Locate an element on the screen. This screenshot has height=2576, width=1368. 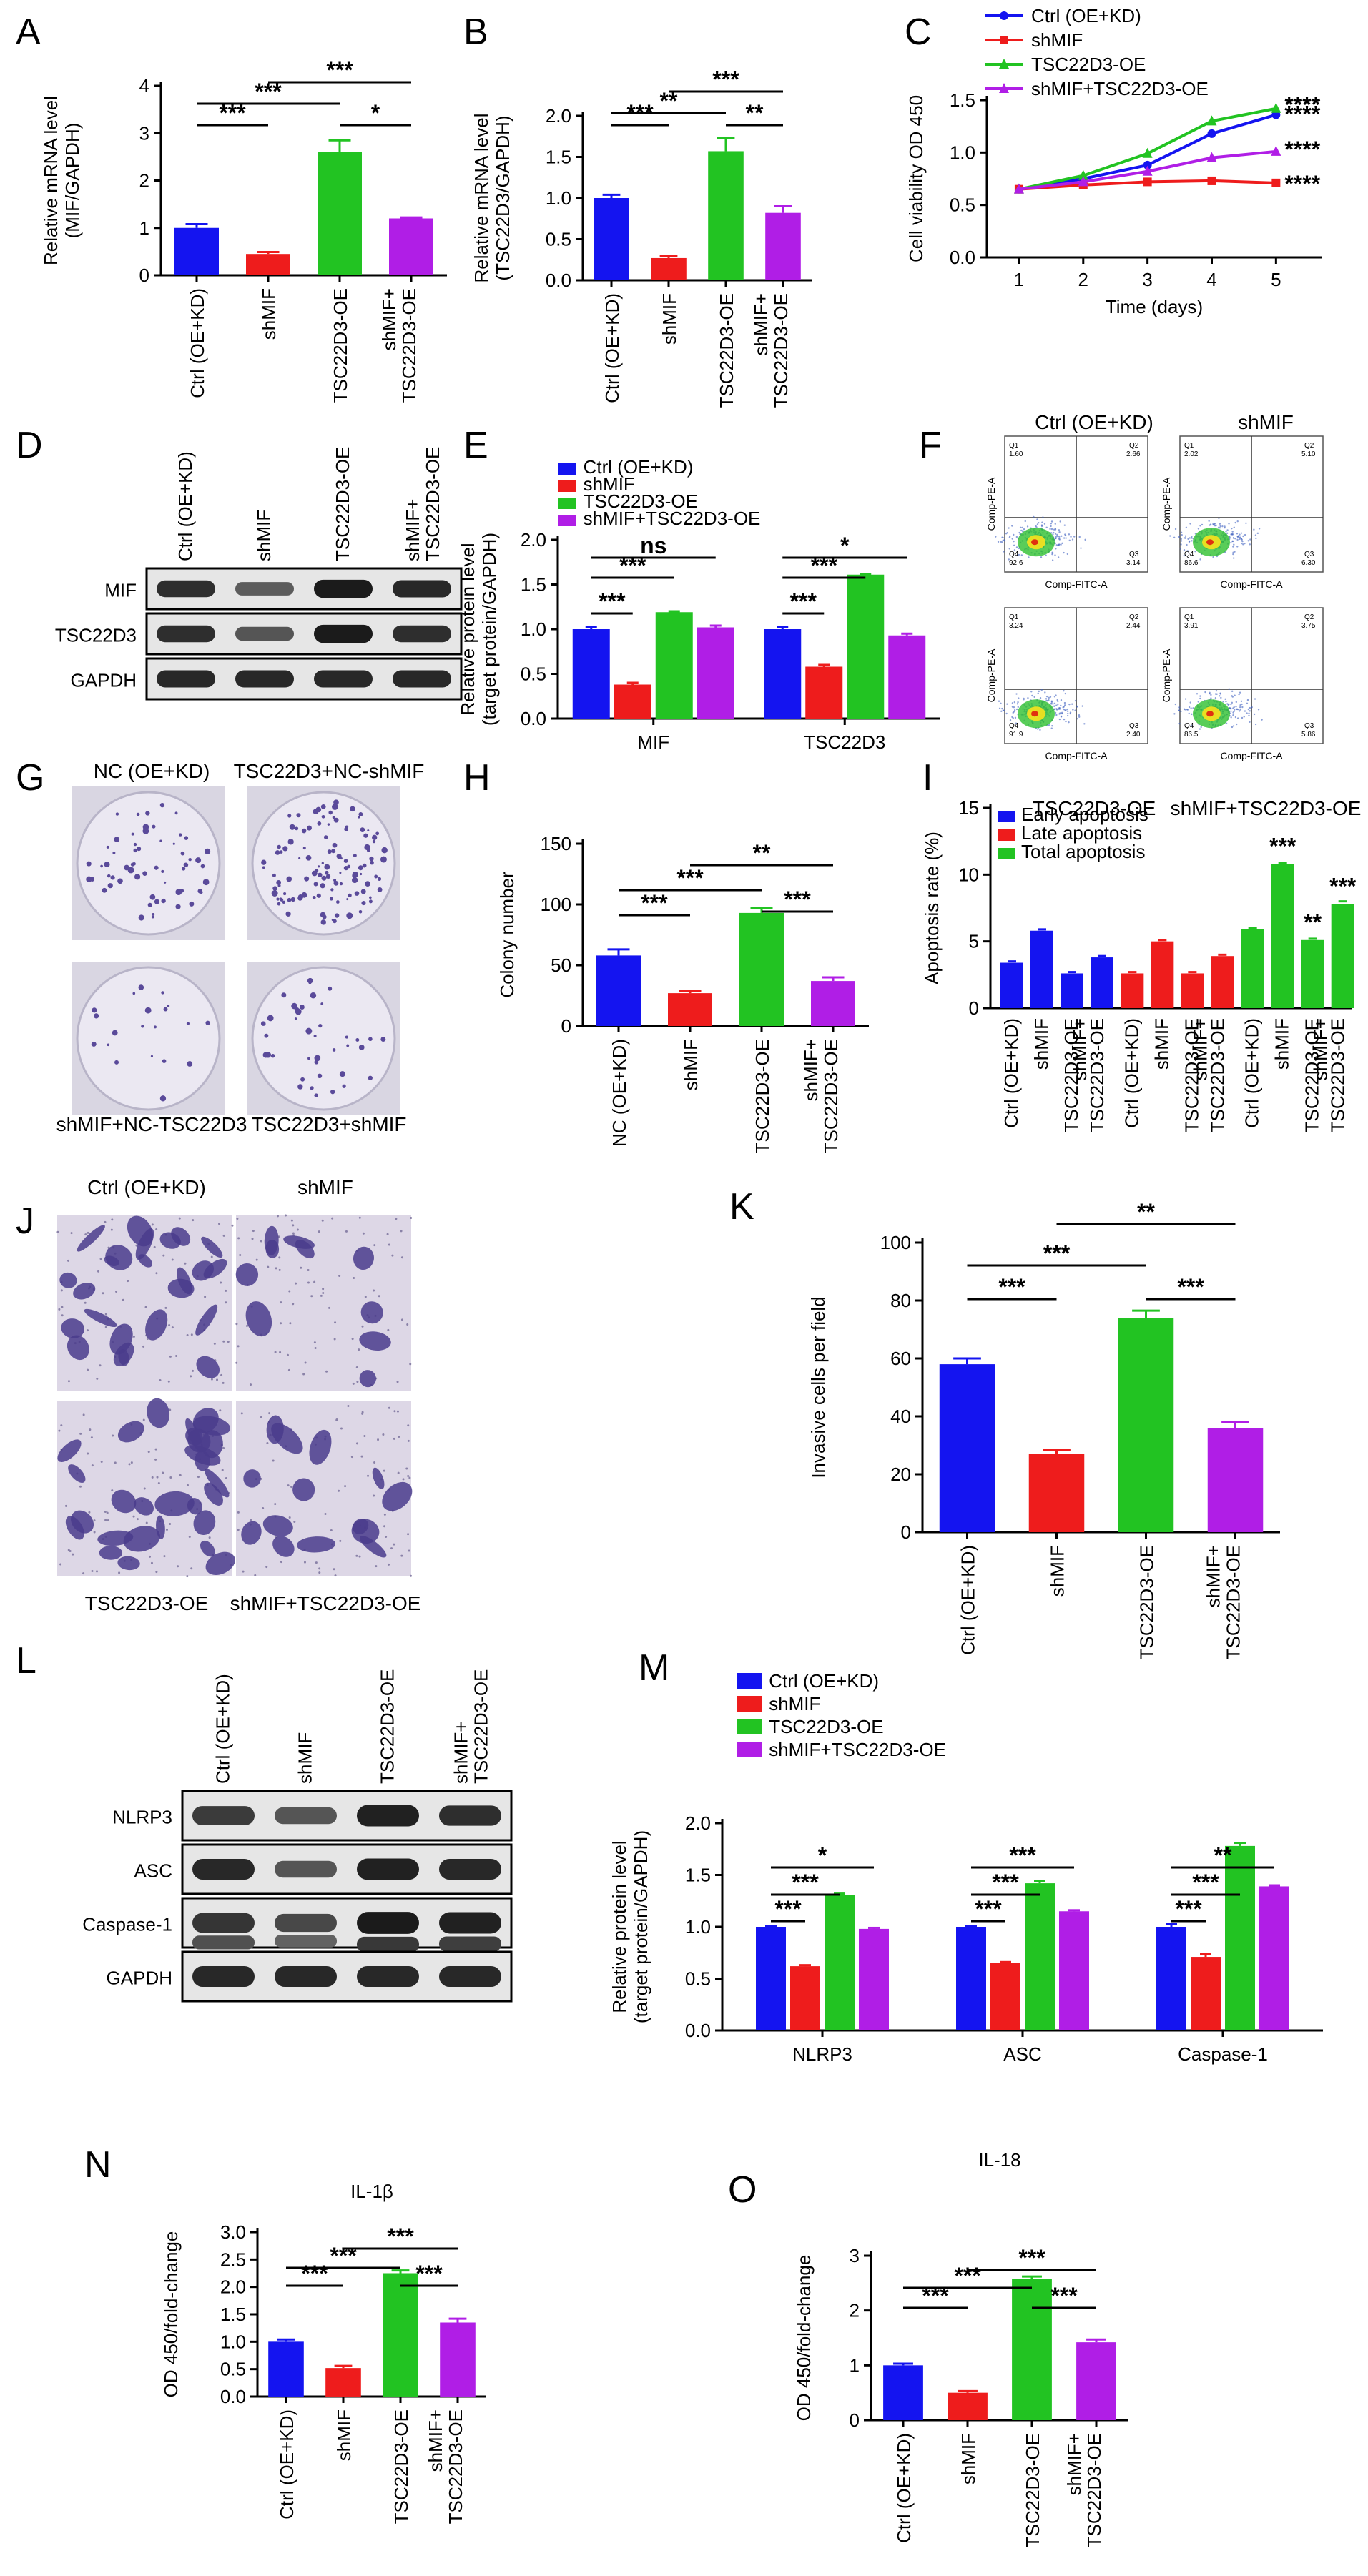
quadrant-name: Q2 is located at coordinates (1309, 617).